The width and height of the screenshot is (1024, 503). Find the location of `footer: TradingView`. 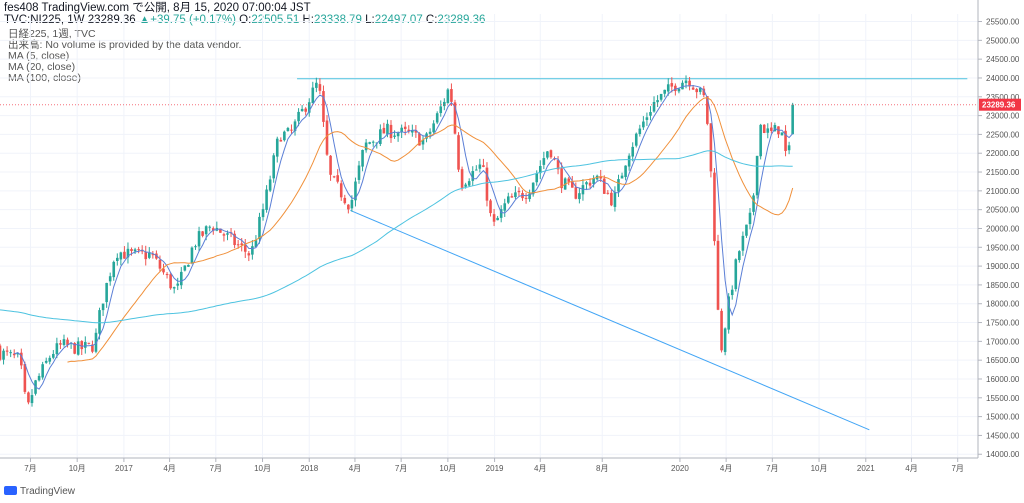

footer: TradingView is located at coordinates (39, 491).